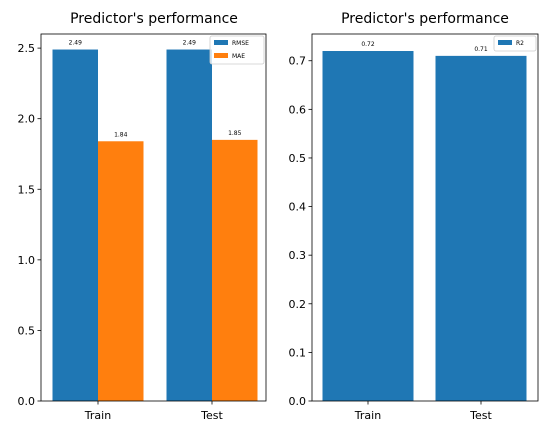 The image size is (547, 435). I want to click on y-tick-label: 1.0, so click(27, 260).